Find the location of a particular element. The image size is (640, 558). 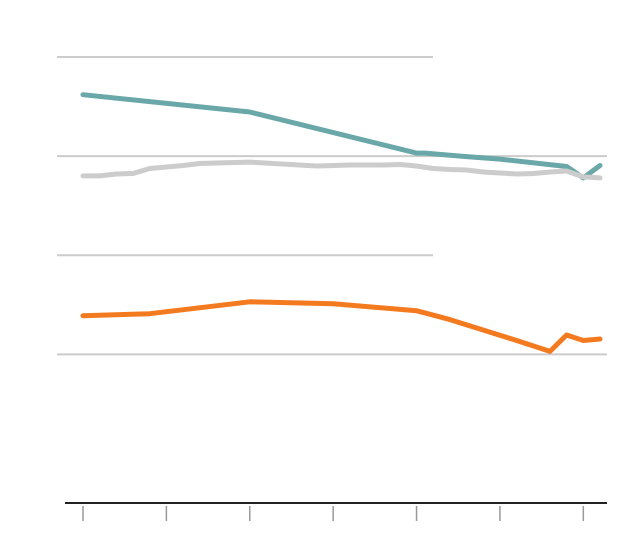

x-axis is located at coordinates (336, 511).